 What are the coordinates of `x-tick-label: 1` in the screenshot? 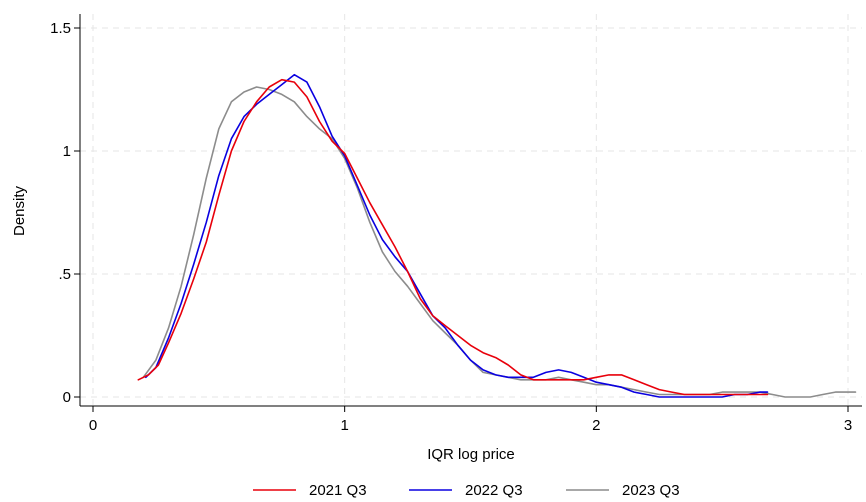 It's located at (344, 425).